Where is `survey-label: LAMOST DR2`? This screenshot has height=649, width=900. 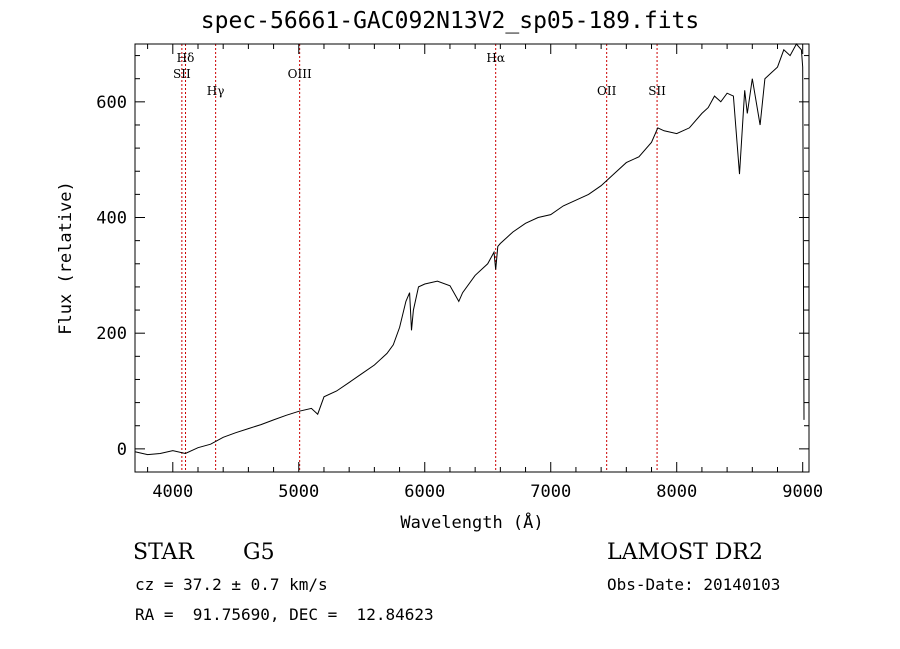
survey-label: LAMOST DR2 is located at coordinates (685, 552).